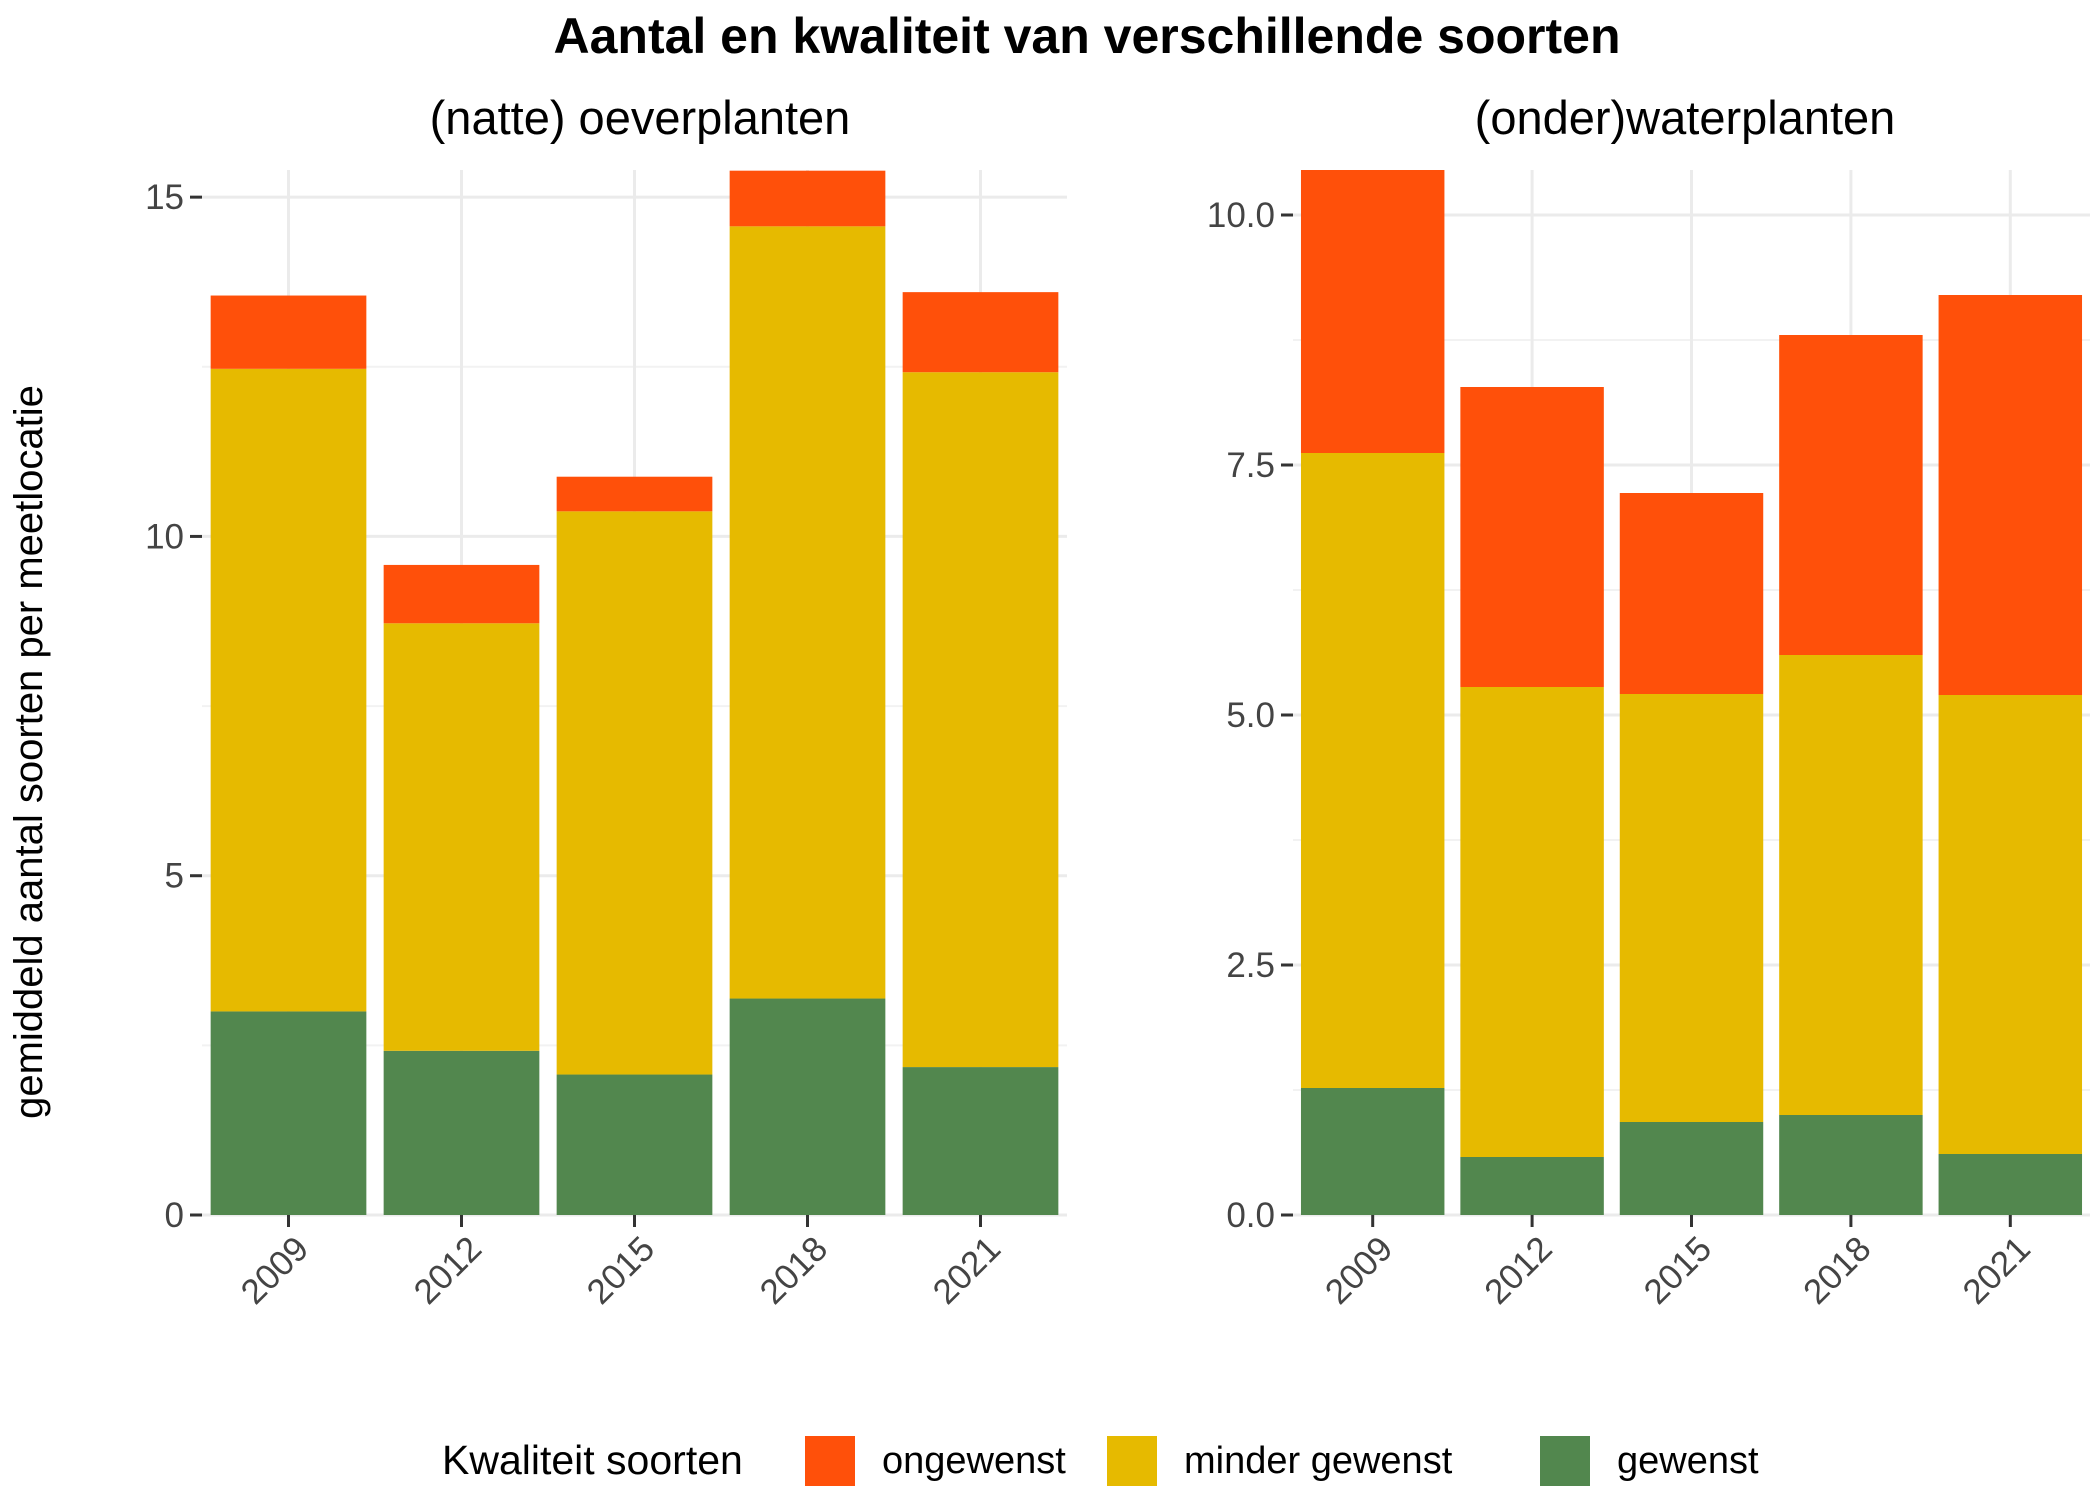 This screenshot has height=1500, width=2100. What do you see at coordinates (164, 197) in the screenshot?
I see `y-tick-label: 15` at bounding box center [164, 197].